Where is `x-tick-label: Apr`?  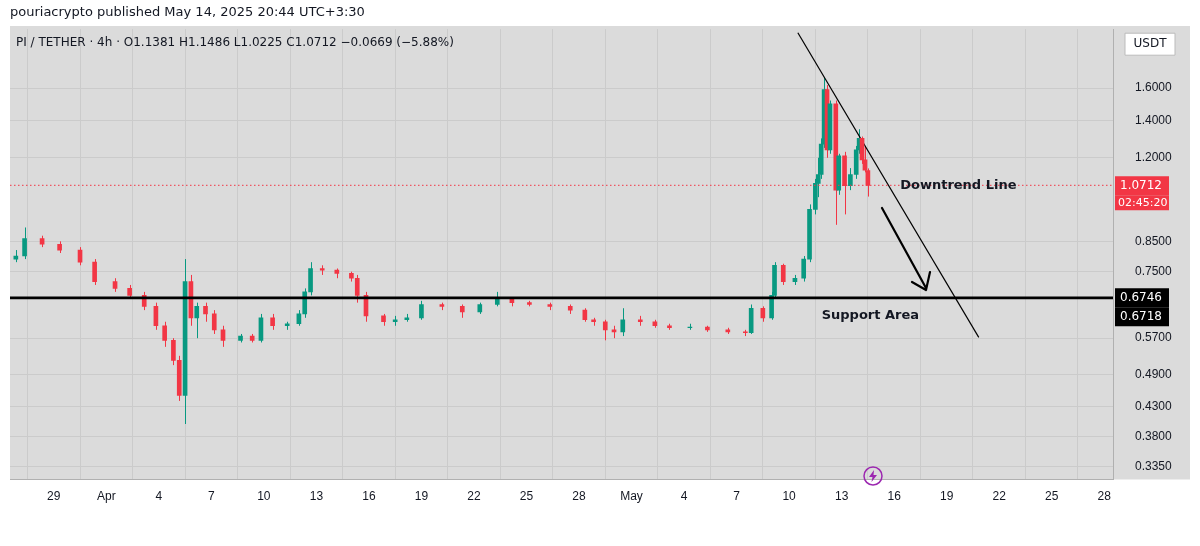 x-tick-label: Apr is located at coordinates (106, 496).